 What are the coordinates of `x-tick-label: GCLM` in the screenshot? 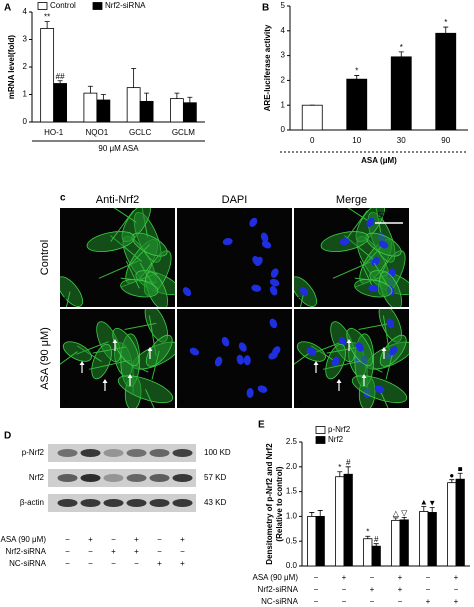 It's located at (183, 132).